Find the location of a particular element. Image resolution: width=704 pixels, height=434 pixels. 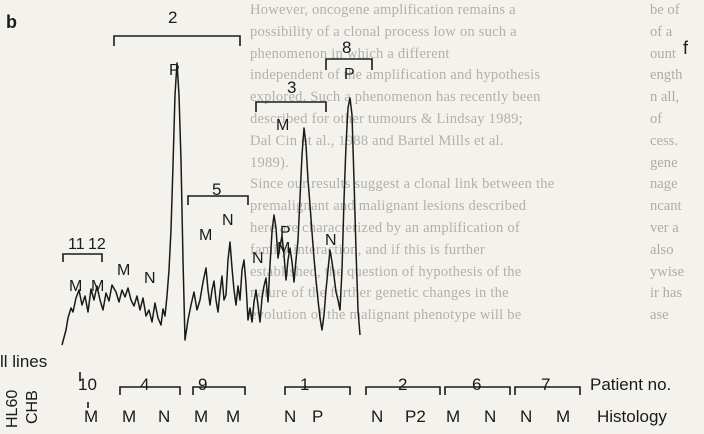

patient-number: 4 is located at coordinates (145, 384).